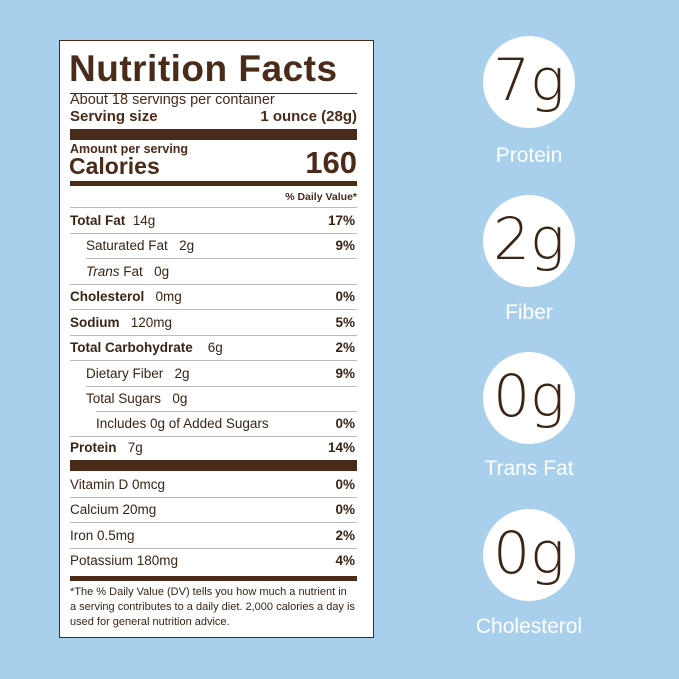 The height and width of the screenshot is (679, 679). I want to click on calories-value: 160, so click(331, 162).